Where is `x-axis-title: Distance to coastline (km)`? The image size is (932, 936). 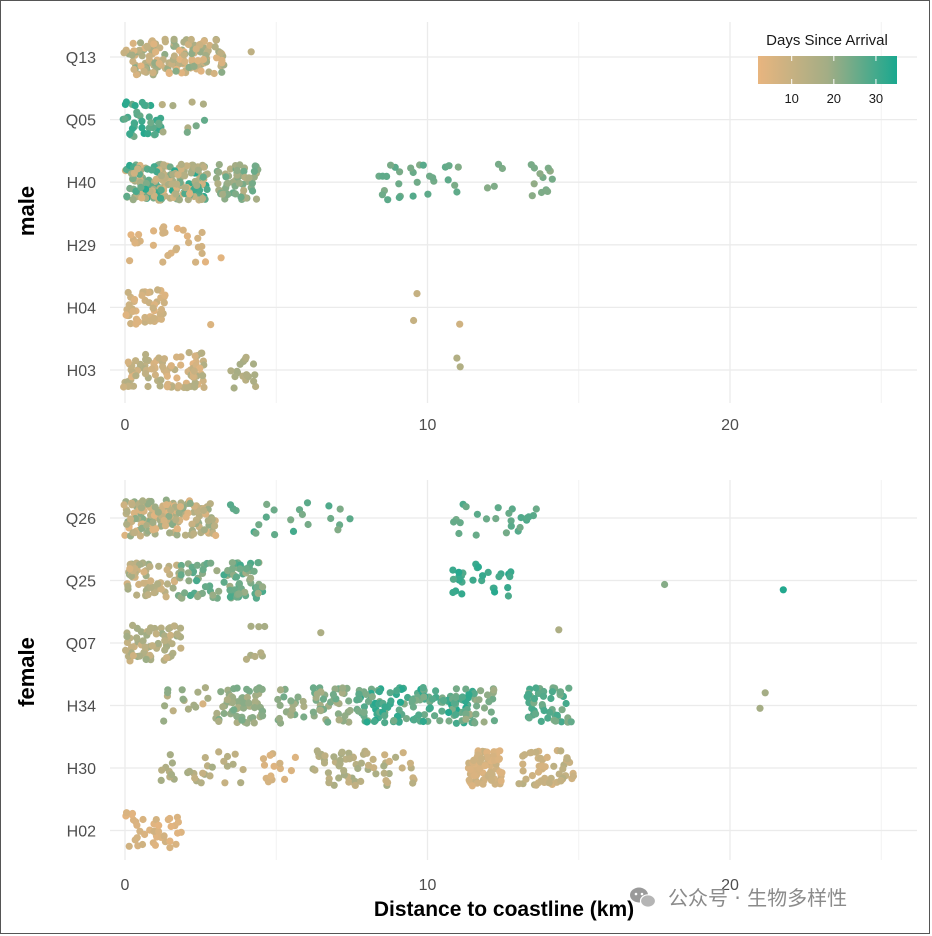
x-axis-title: Distance to coastline (km) is located at coordinates (504, 909).